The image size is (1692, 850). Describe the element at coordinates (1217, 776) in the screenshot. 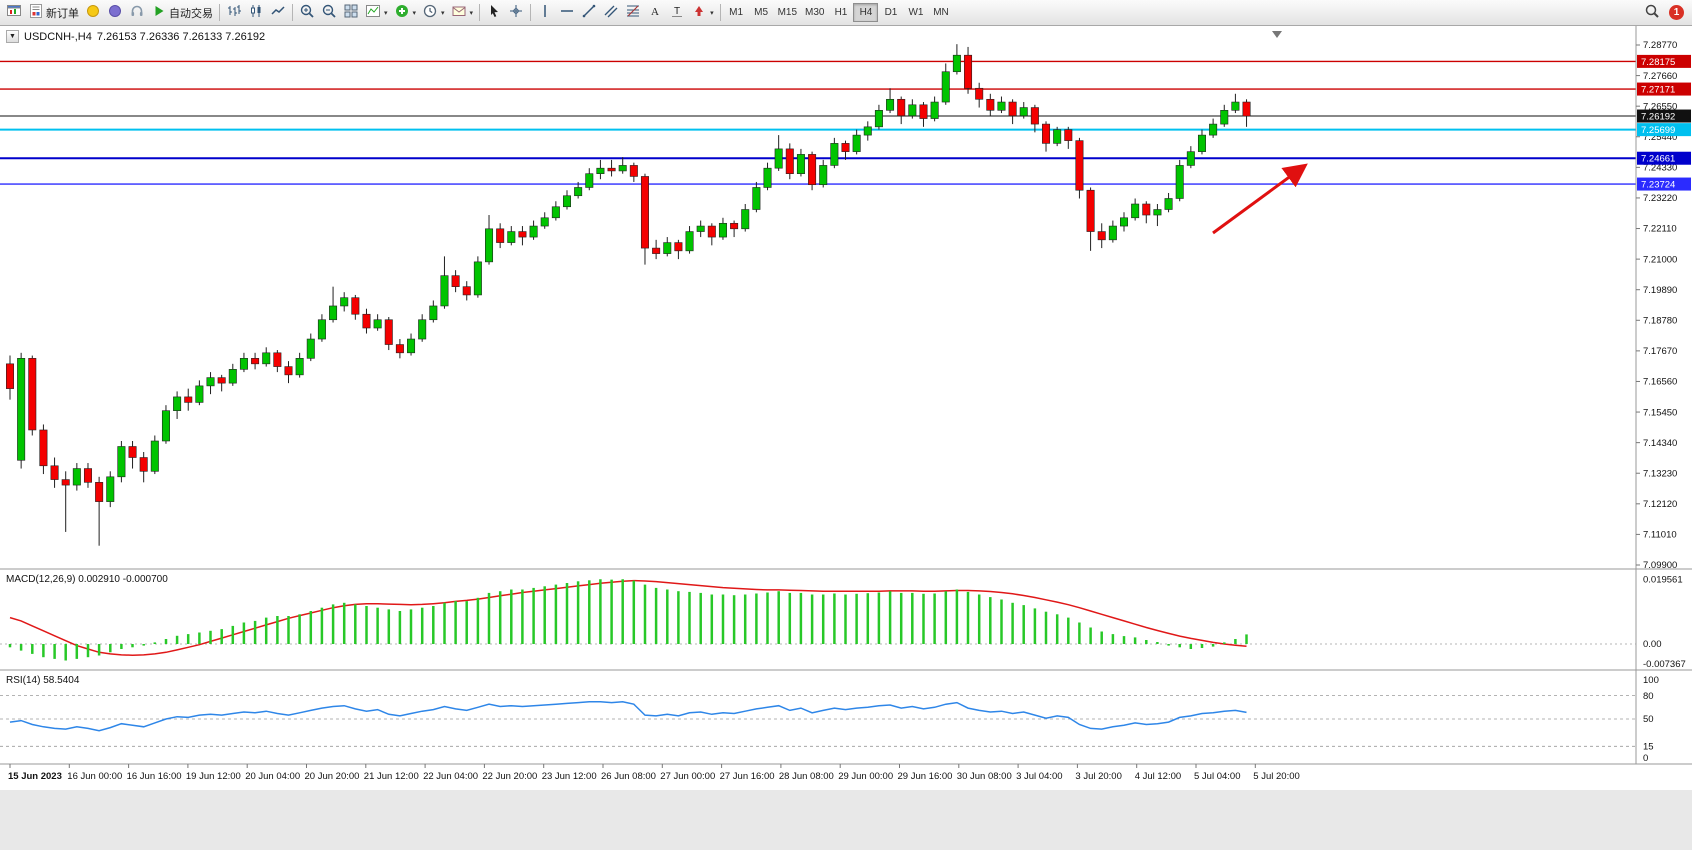

I see `svg-text: 5 Jul 04:00` at that location.